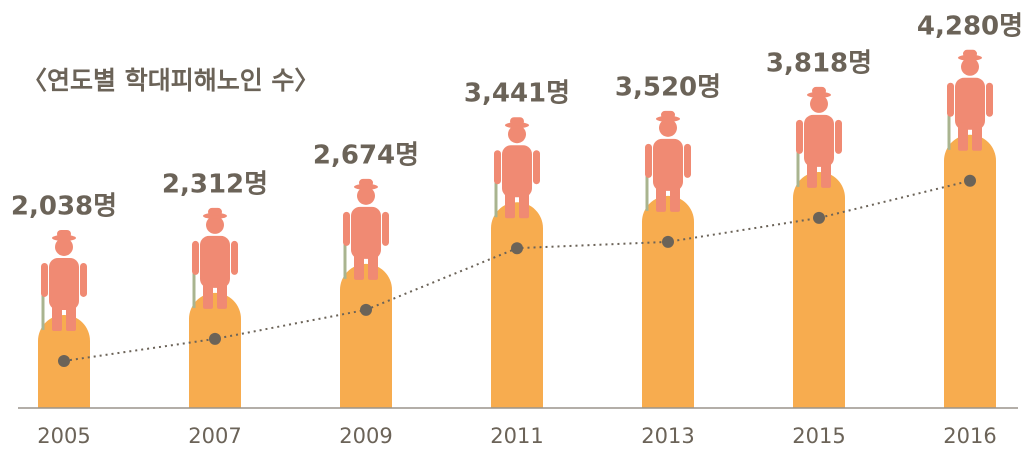 The image size is (1023, 451). Describe the element at coordinates (667, 436) in the screenshot. I see `x-tick-label: 2013` at that location.